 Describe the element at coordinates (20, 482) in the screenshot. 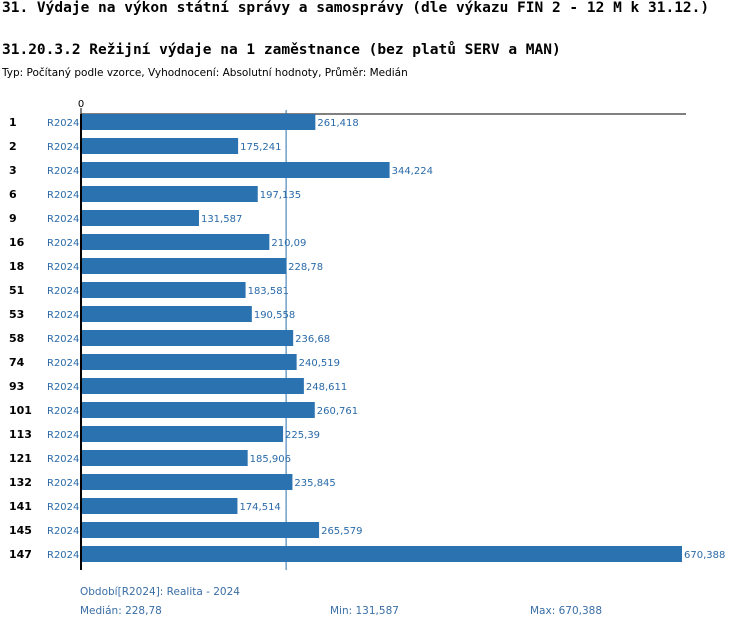

I see `category-label: 132` at that location.